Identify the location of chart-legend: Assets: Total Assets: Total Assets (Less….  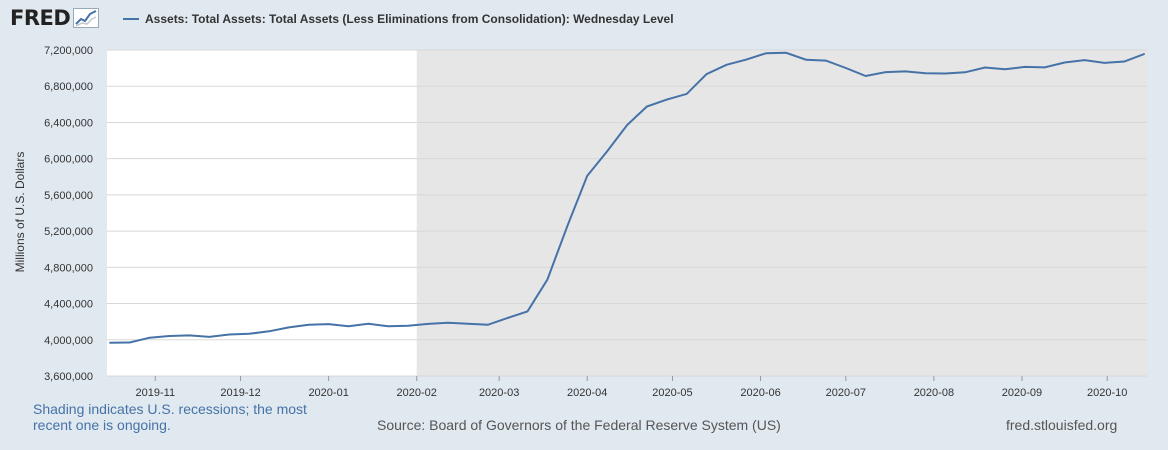
(398, 19).